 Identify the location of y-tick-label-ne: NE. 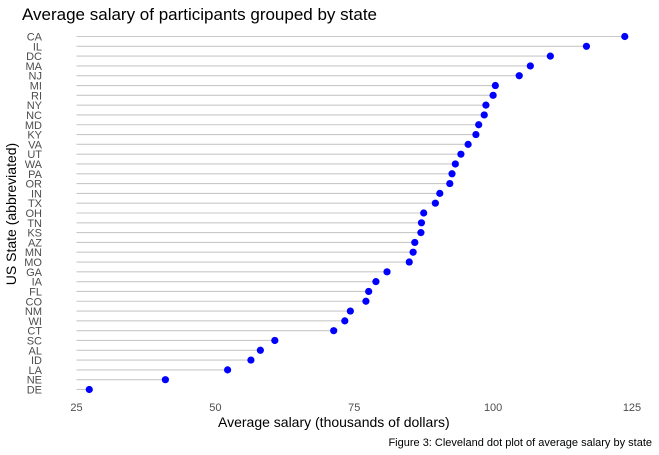
(34, 381).